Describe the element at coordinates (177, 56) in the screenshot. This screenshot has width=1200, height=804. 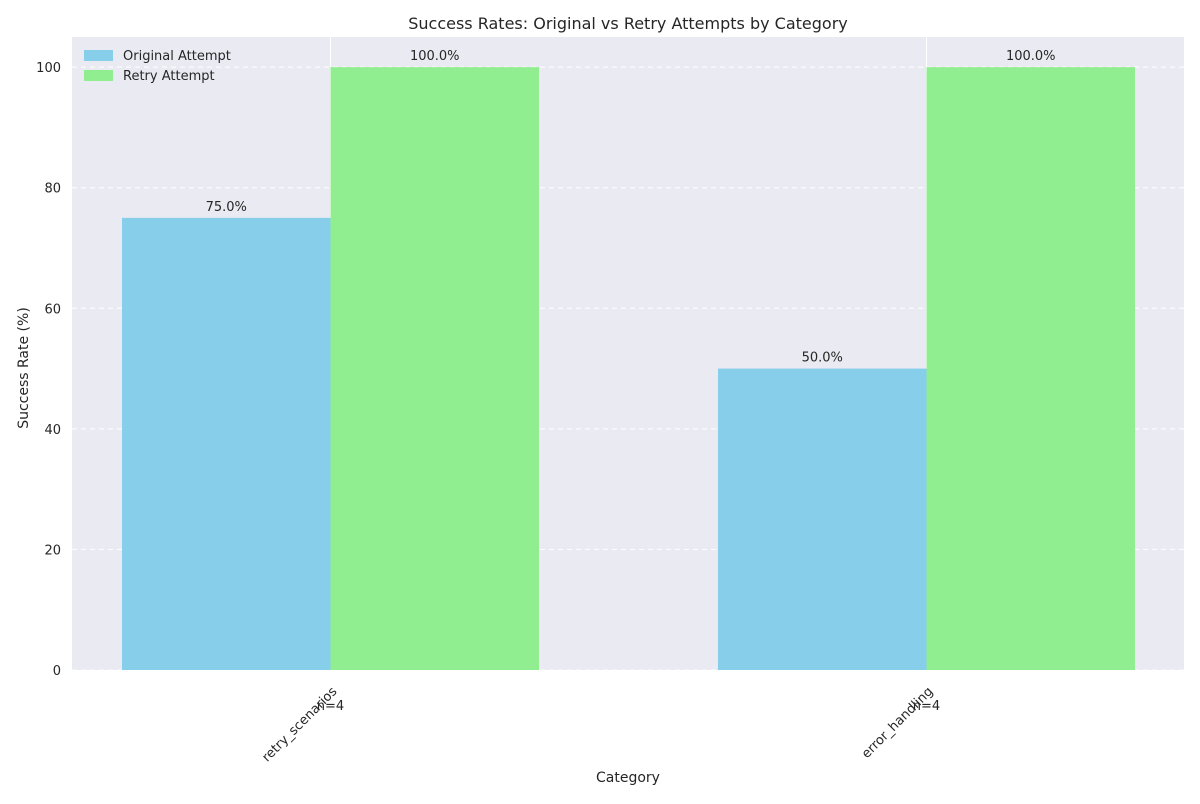
I see `legend-label-1: Original Attempt` at that location.